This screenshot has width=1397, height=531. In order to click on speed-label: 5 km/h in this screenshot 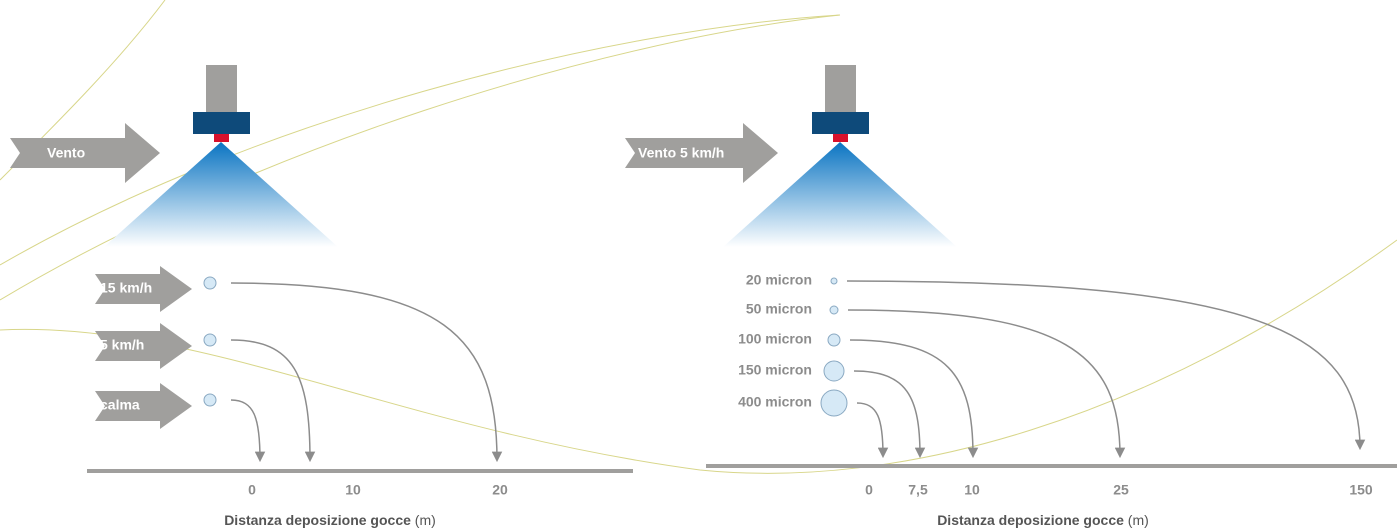, I will do `click(122, 345)`.